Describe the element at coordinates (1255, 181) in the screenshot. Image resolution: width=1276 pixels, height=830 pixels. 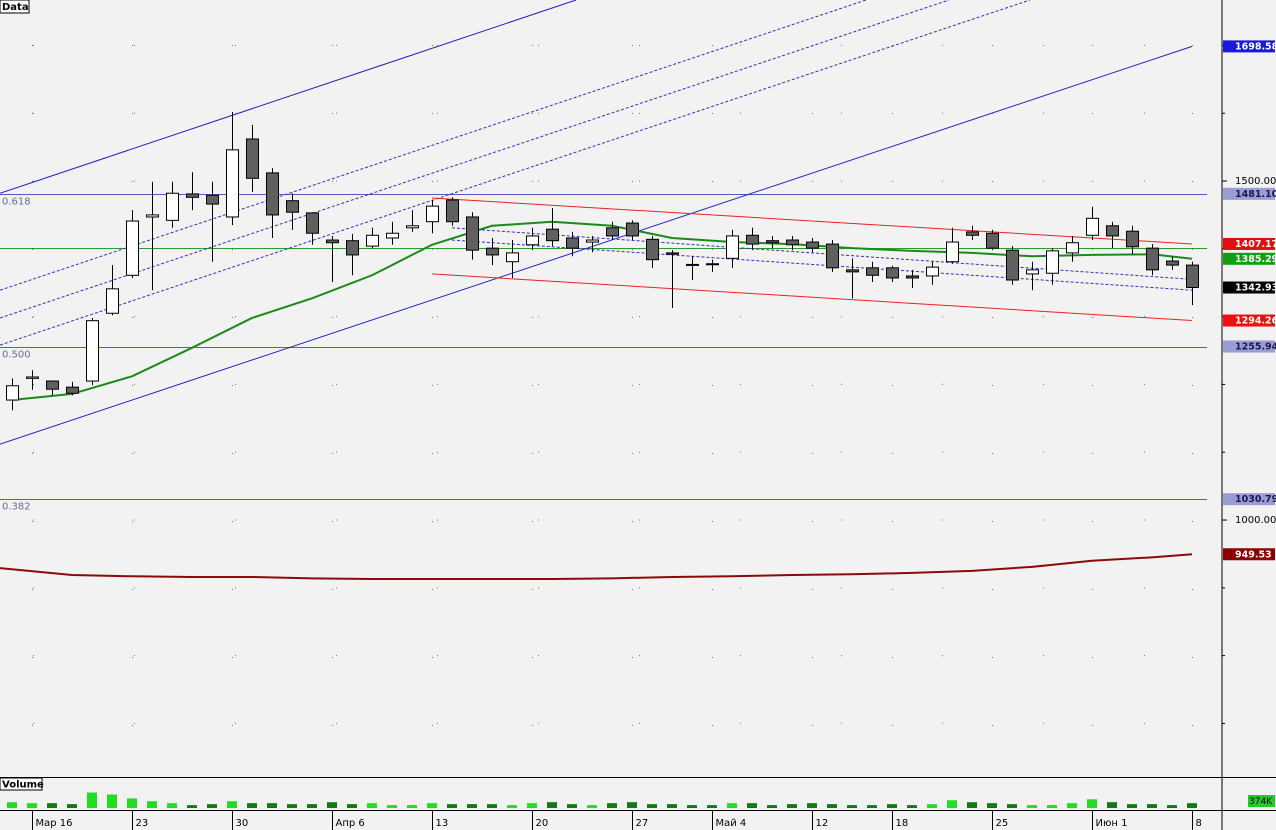
I see `y-tick-label: 1500.00` at that location.